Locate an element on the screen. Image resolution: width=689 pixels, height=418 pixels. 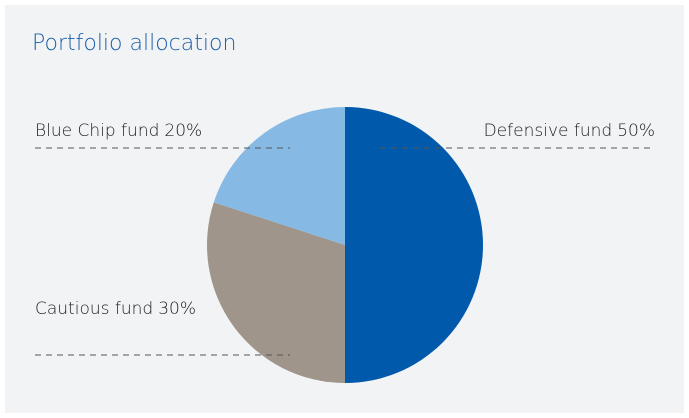
slice-name: Blue Chip fund is located at coordinates (97, 131).